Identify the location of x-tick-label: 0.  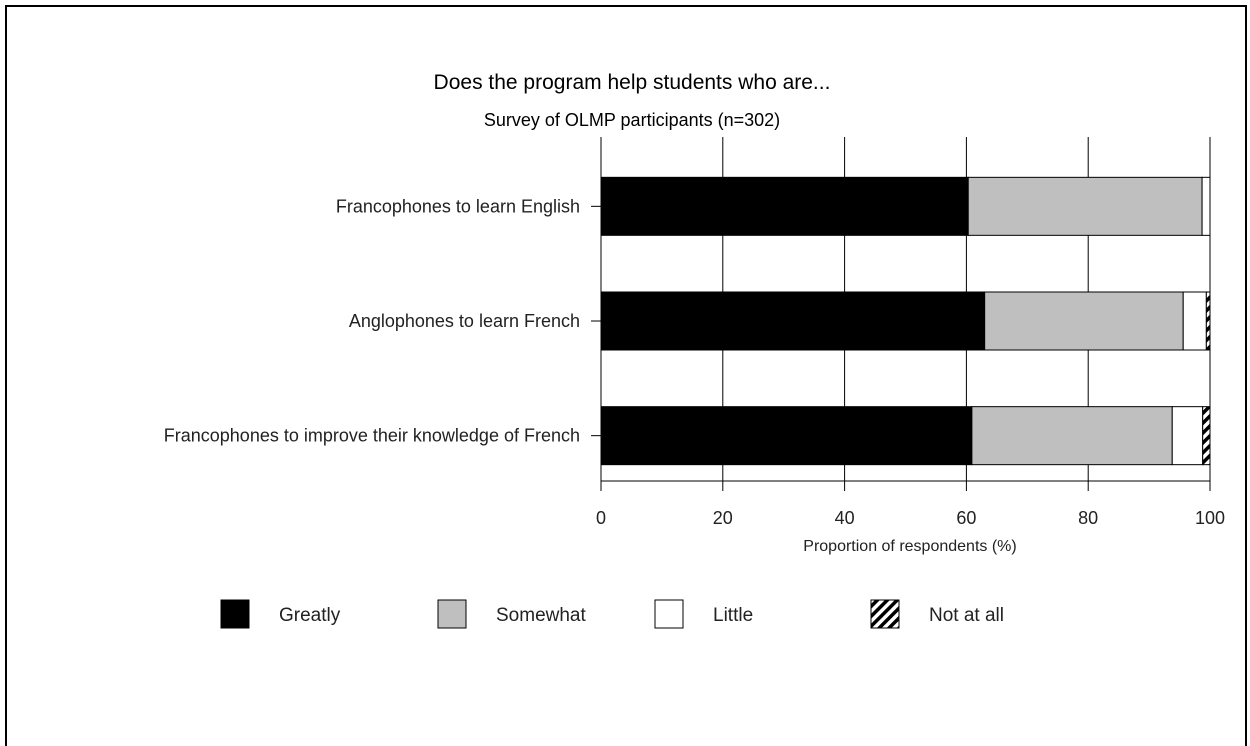
(601, 518).